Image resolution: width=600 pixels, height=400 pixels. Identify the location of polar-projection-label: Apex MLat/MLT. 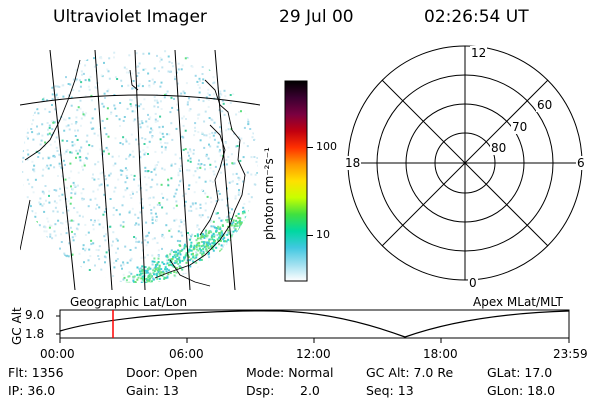
(518, 302).